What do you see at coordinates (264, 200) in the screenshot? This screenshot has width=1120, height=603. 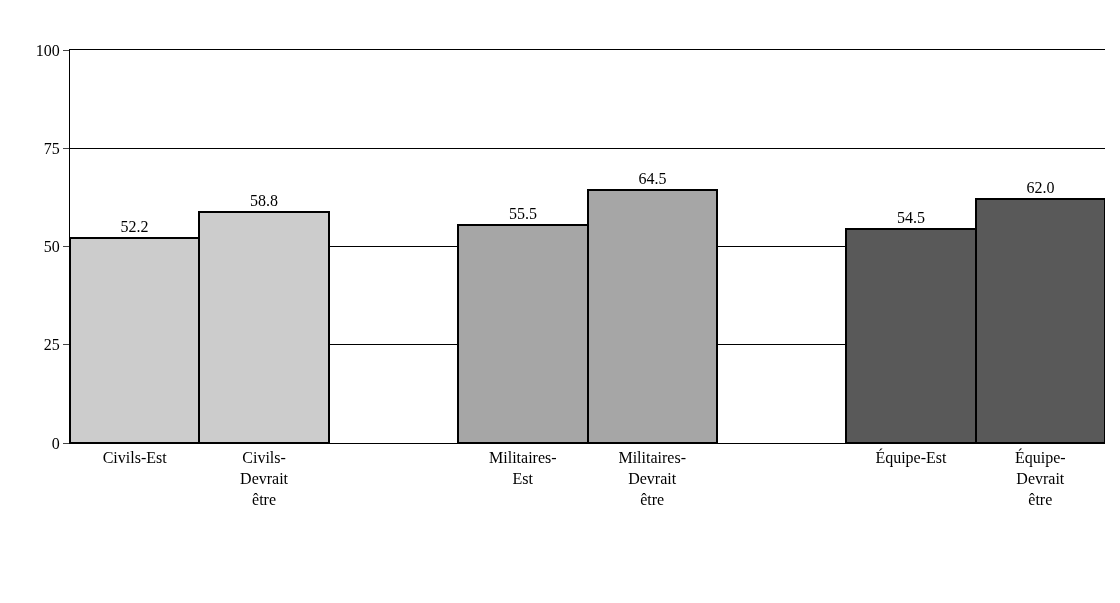 I see `data-label: 58.8` at bounding box center [264, 200].